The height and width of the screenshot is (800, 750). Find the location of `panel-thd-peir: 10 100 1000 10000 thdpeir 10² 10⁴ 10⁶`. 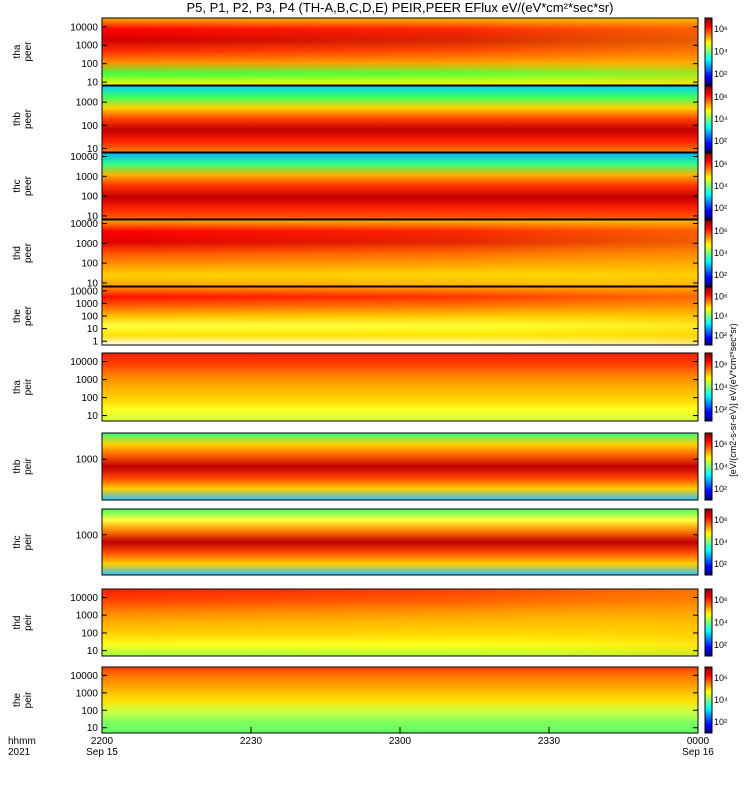

panel-thd-peir: 10 100 1000 10000 thdpeir 10² 10⁴ 10⁶ is located at coordinates (370, 622).